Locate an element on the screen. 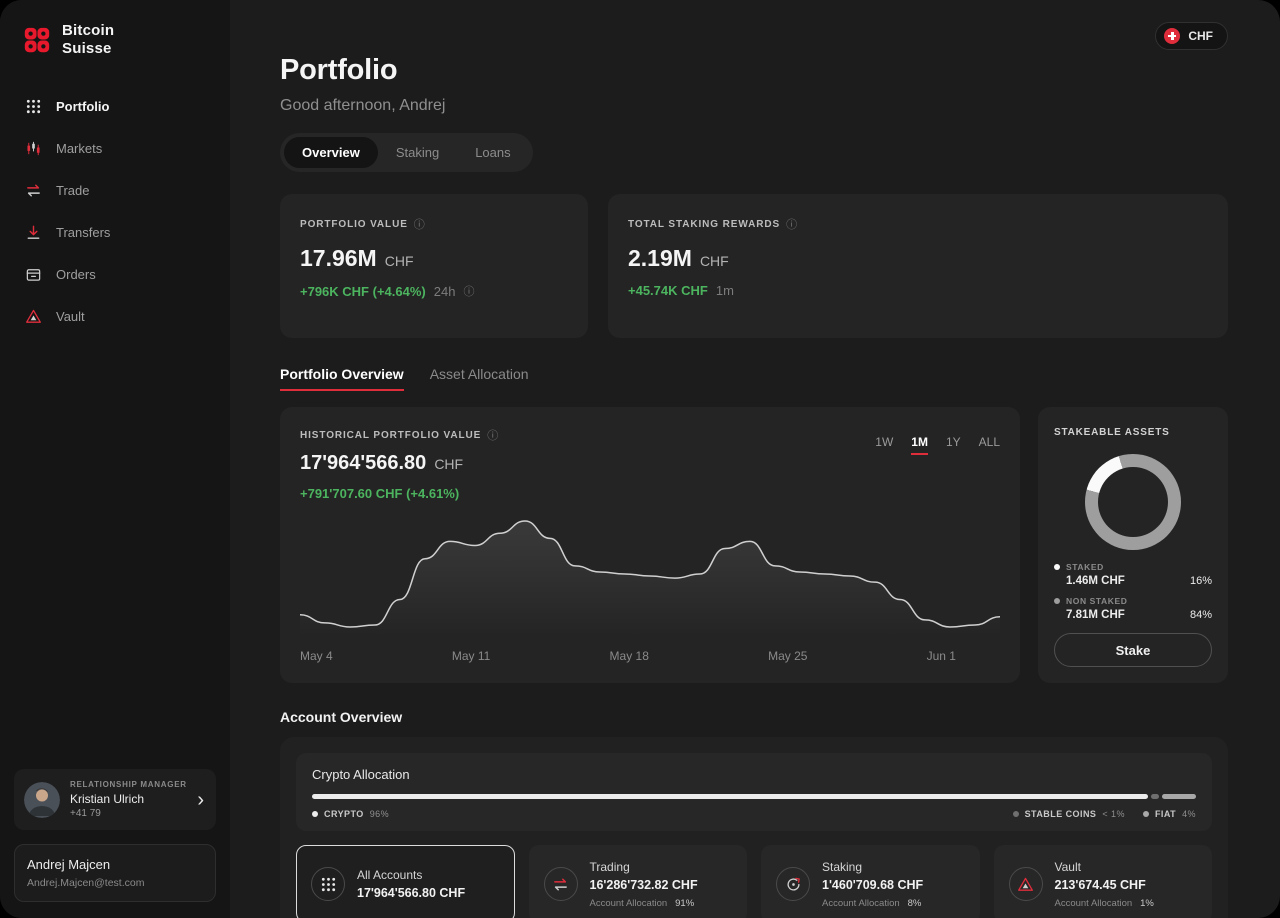 Image resolution: width=1280 pixels, height=918 pixels. currency-selector: CHF is located at coordinates (1191, 36).